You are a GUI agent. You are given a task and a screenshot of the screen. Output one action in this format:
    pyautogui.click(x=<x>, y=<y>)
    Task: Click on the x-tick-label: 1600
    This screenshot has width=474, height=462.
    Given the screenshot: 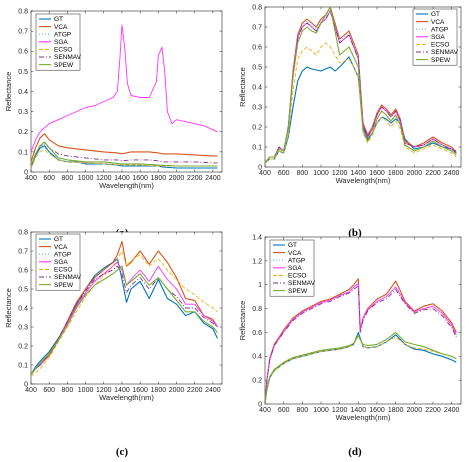 What is the action you would take?
    pyautogui.click(x=377, y=410)
    